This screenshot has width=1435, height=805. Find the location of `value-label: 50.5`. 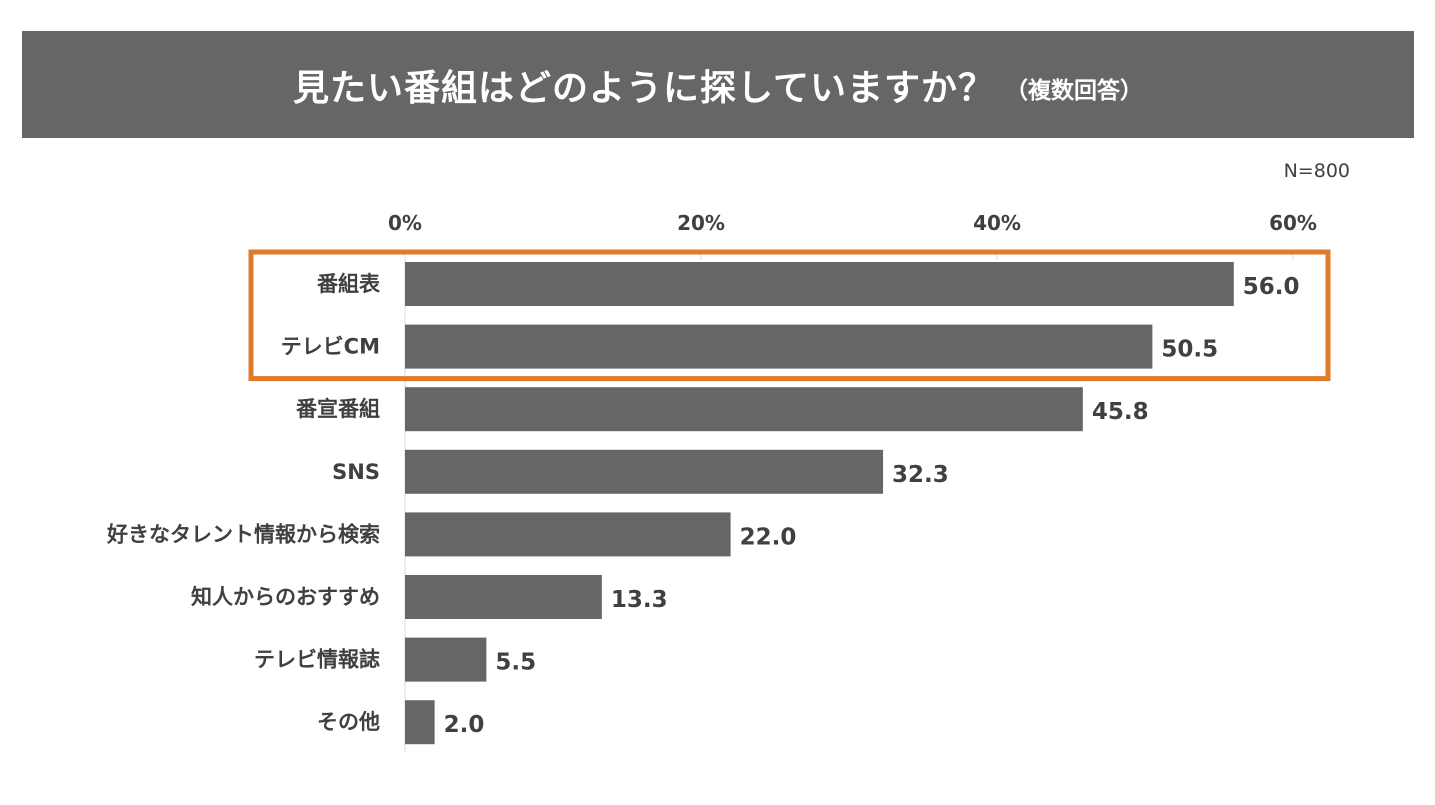

value-label: 50.5 is located at coordinates (1189, 350).